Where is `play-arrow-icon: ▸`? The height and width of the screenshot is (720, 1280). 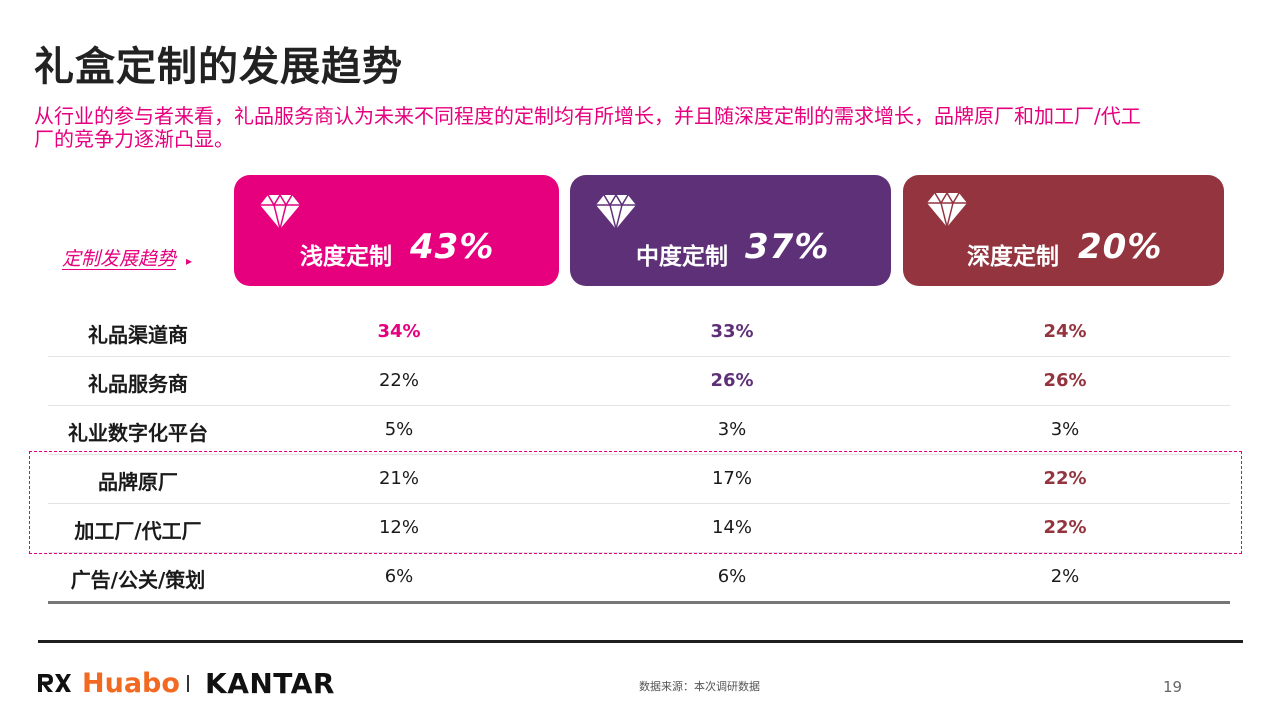 play-arrow-icon: ▸ is located at coordinates (189, 261).